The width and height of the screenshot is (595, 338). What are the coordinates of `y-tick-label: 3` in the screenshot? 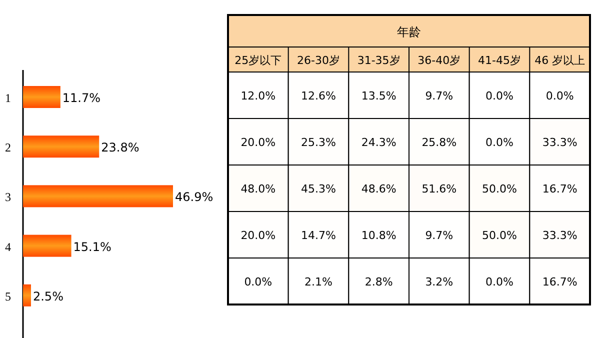 It's located at (8, 197).